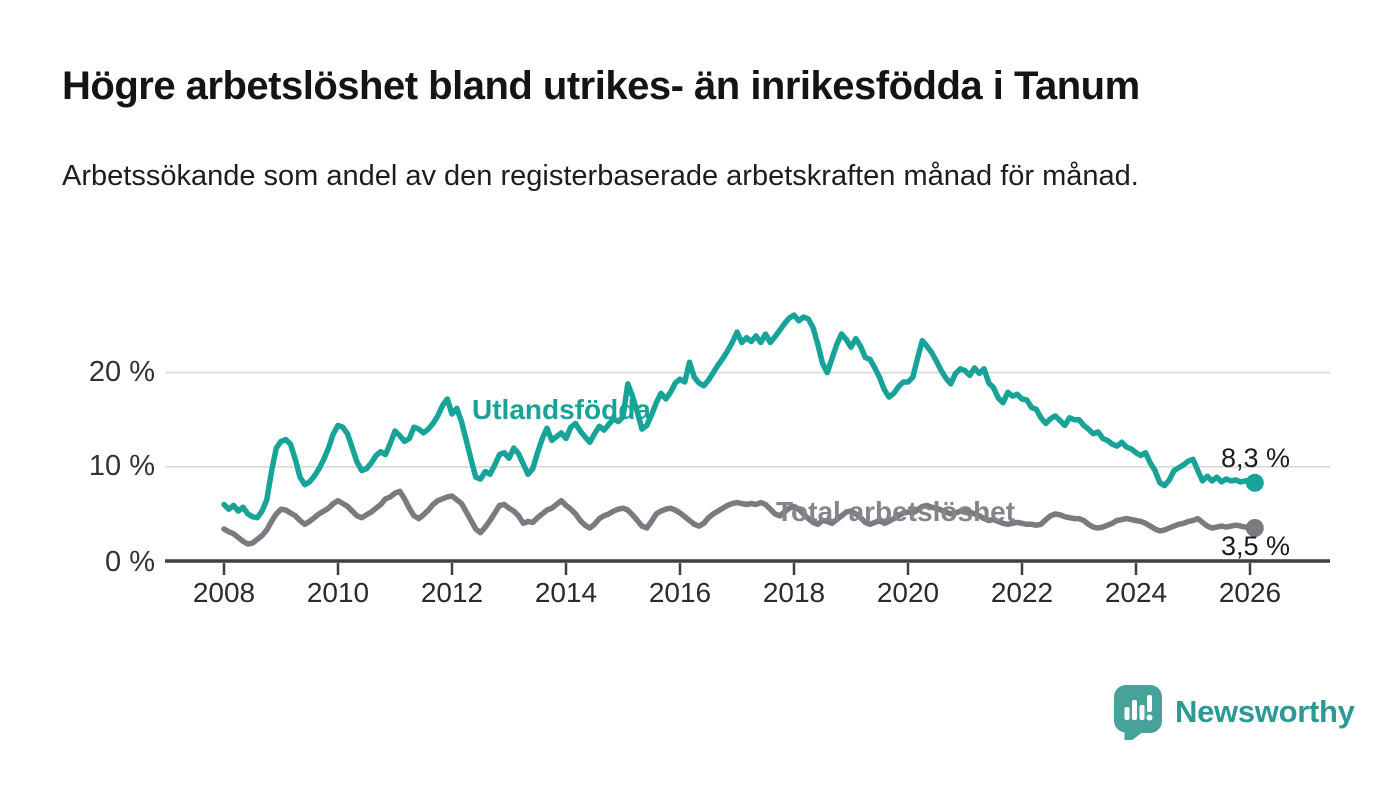 Image resolution: width=1400 pixels, height=794 pixels. What do you see at coordinates (1255, 458) in the screenshot?
I see `end-value-label-utlandsfodda: 8,3 %` at bounding box center [1255, 458].